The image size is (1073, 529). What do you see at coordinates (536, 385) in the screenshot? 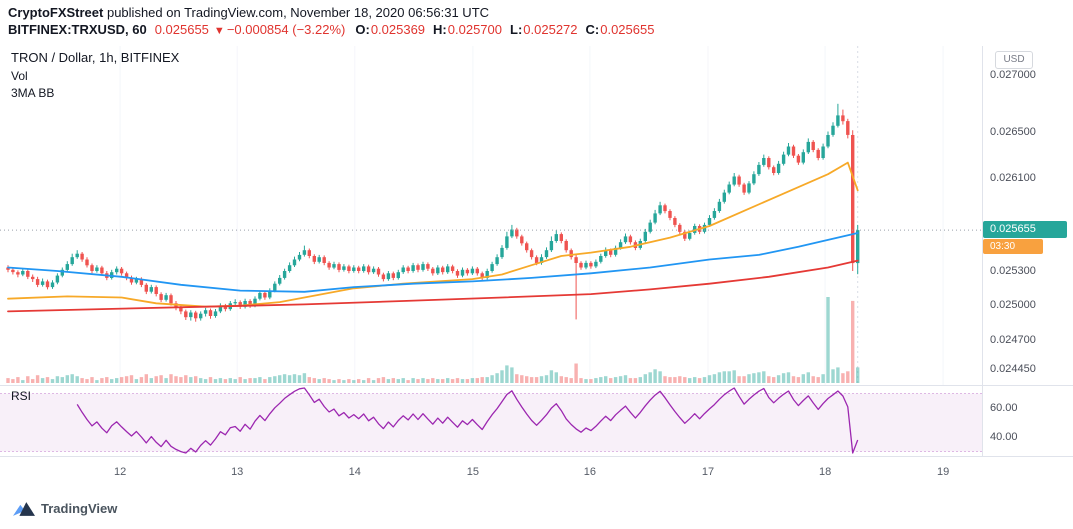
I see `pane-separator` at bounding box center [536, 385].